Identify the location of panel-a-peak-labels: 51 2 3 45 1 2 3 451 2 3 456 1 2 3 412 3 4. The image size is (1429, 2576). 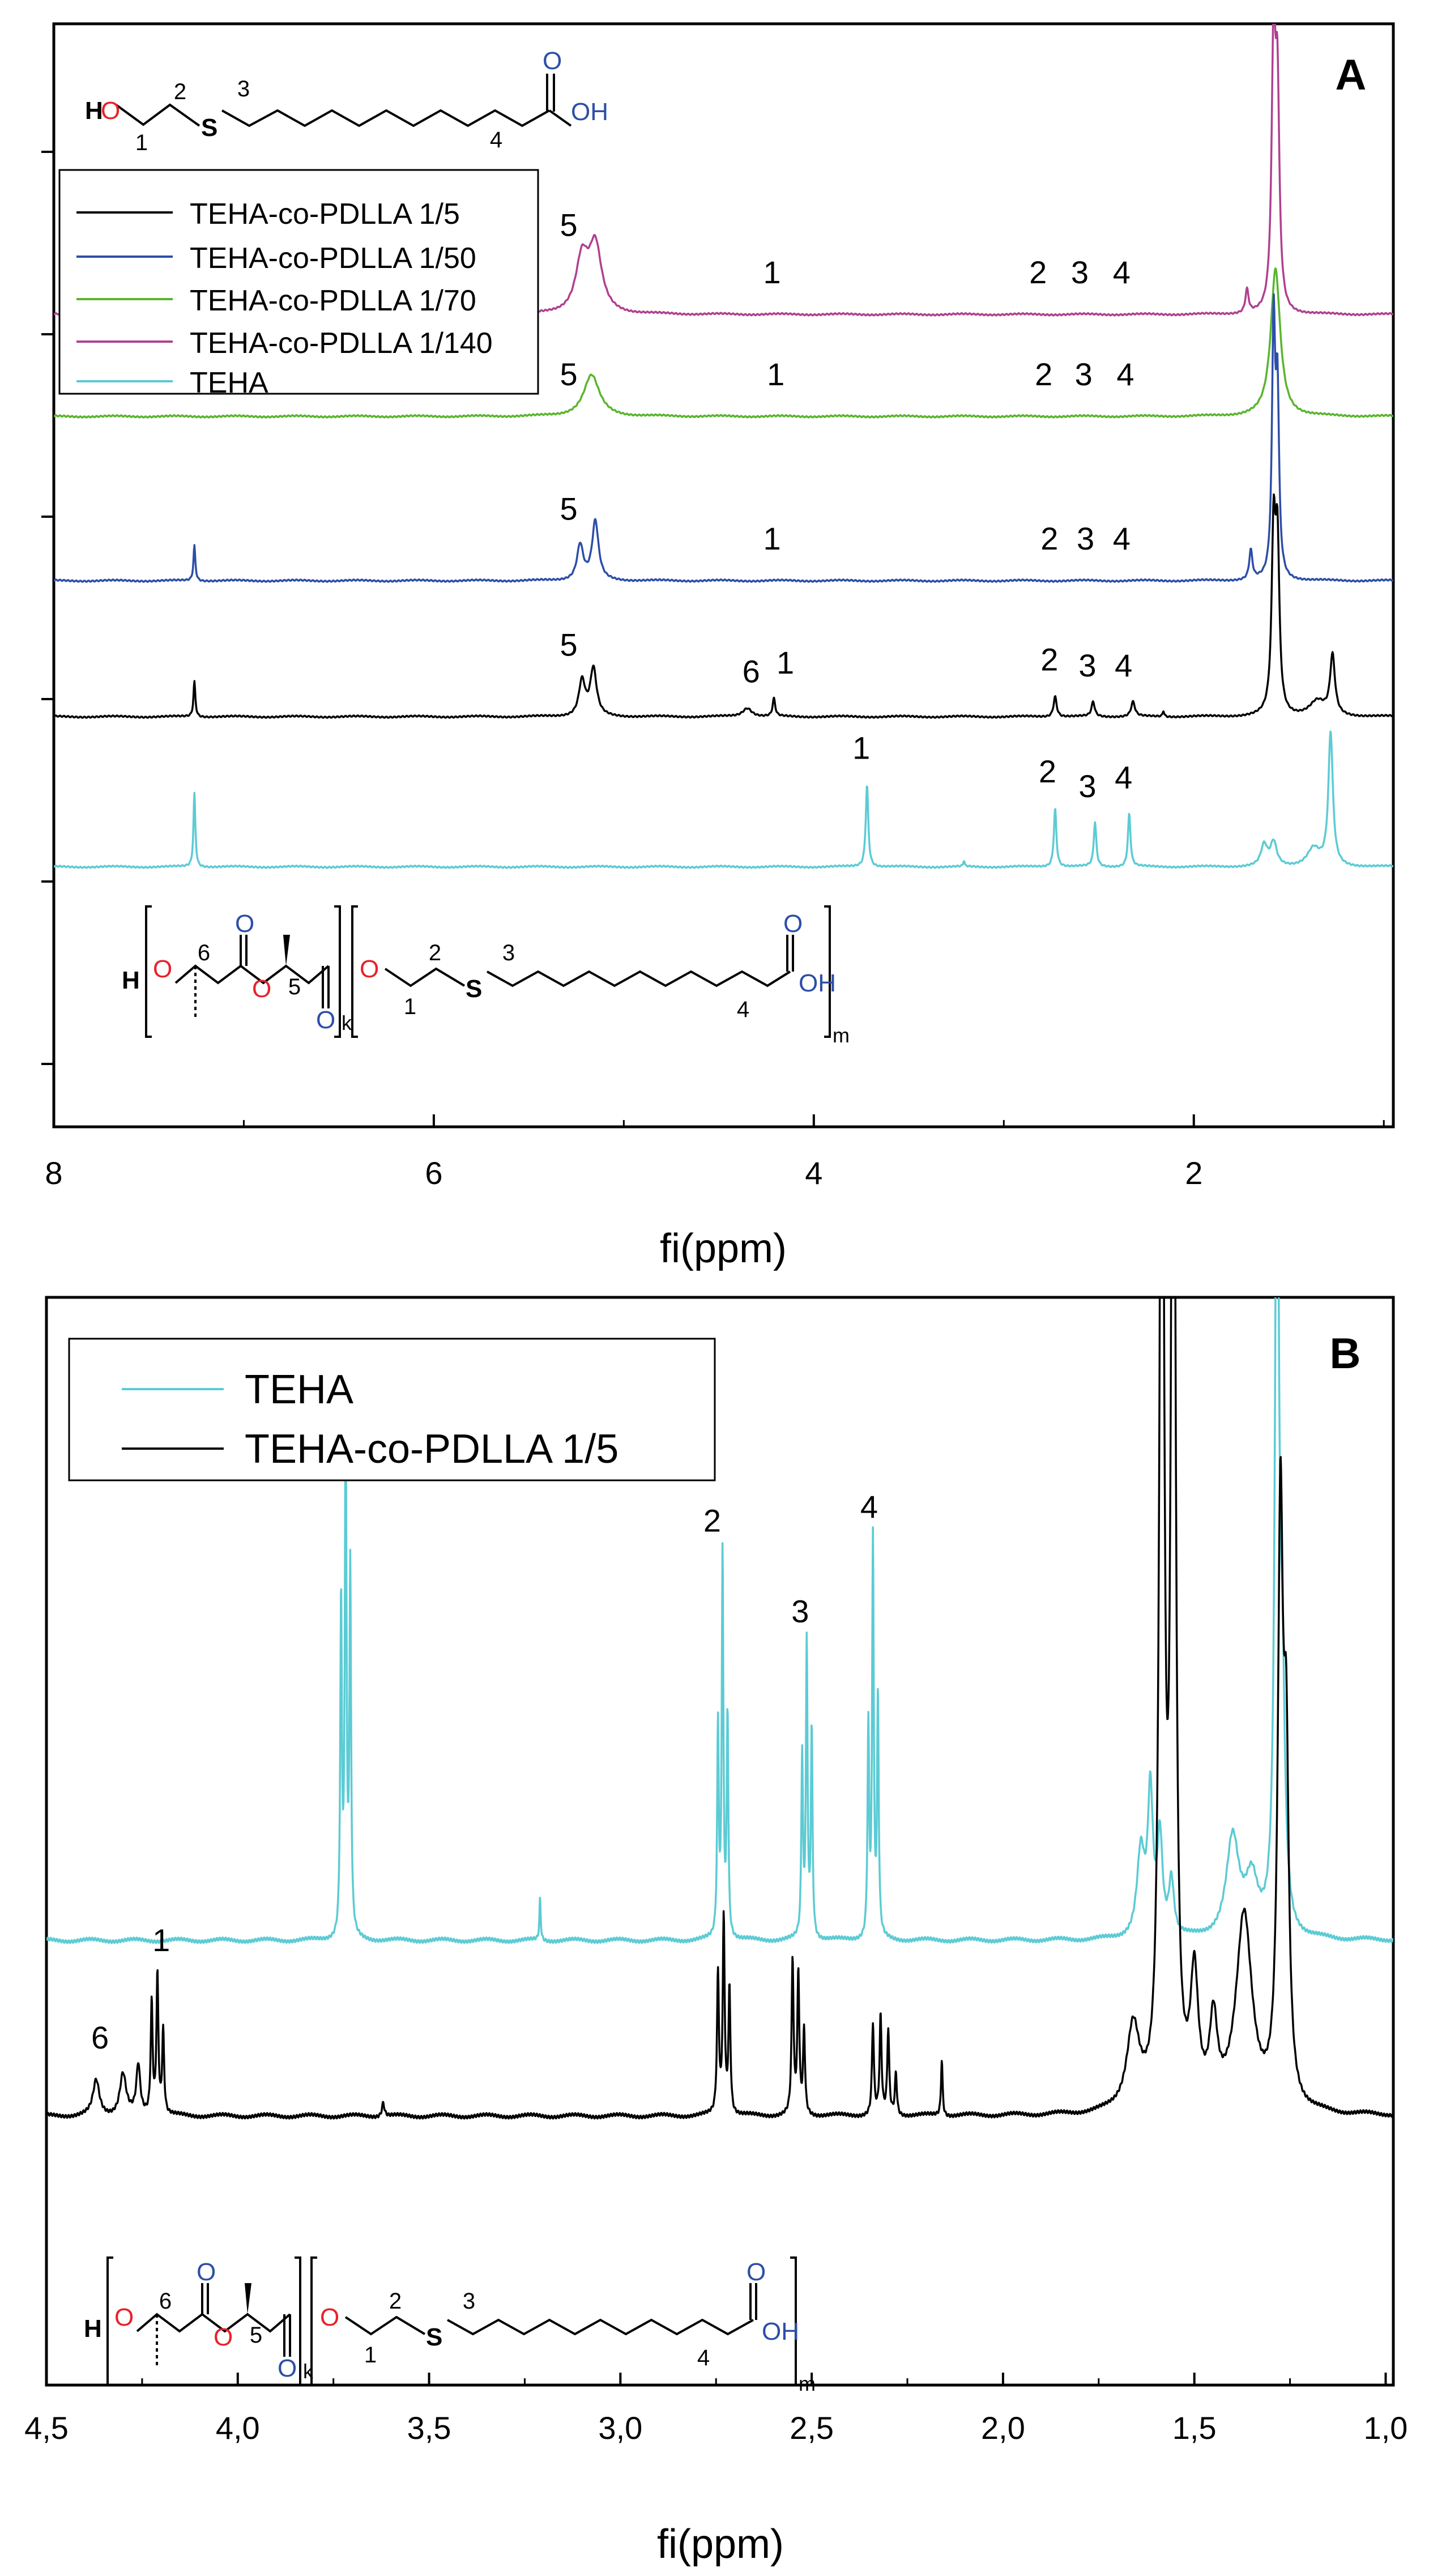
(847, 505).